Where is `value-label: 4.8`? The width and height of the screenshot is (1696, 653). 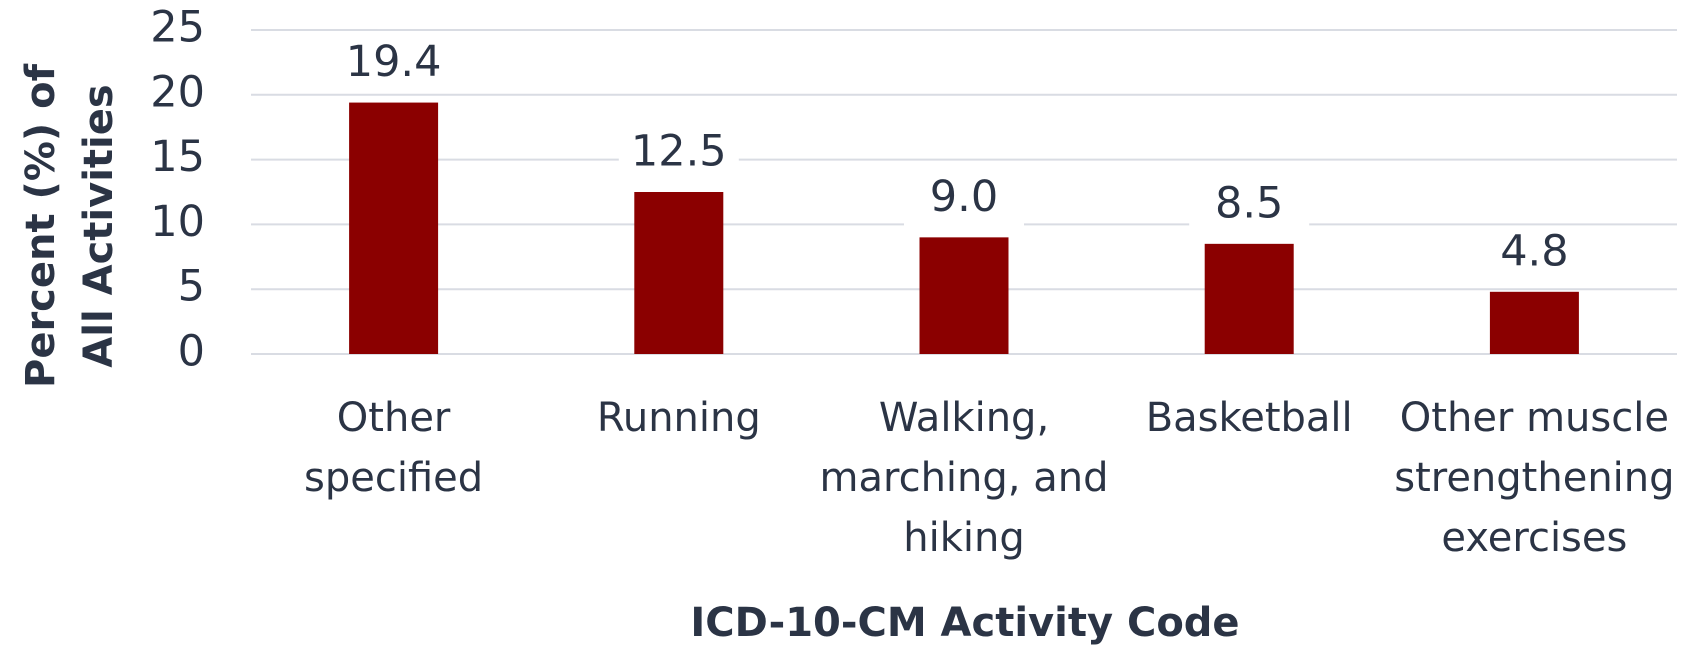 value-label: 4.8 is located at coordinates (1534, 251).